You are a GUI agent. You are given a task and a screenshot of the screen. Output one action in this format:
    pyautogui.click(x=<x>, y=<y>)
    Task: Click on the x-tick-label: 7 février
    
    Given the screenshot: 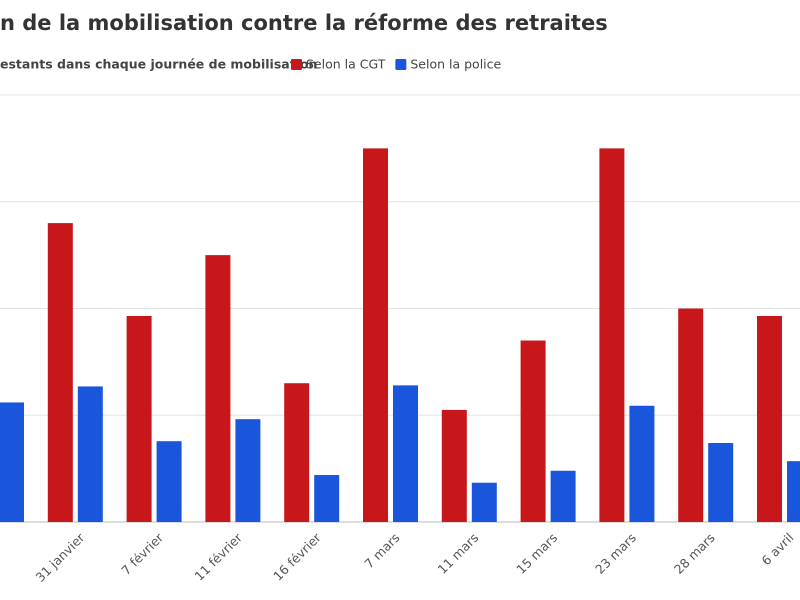 What is the action you would take?
    pyautogui.click(x=142, y=553)
    